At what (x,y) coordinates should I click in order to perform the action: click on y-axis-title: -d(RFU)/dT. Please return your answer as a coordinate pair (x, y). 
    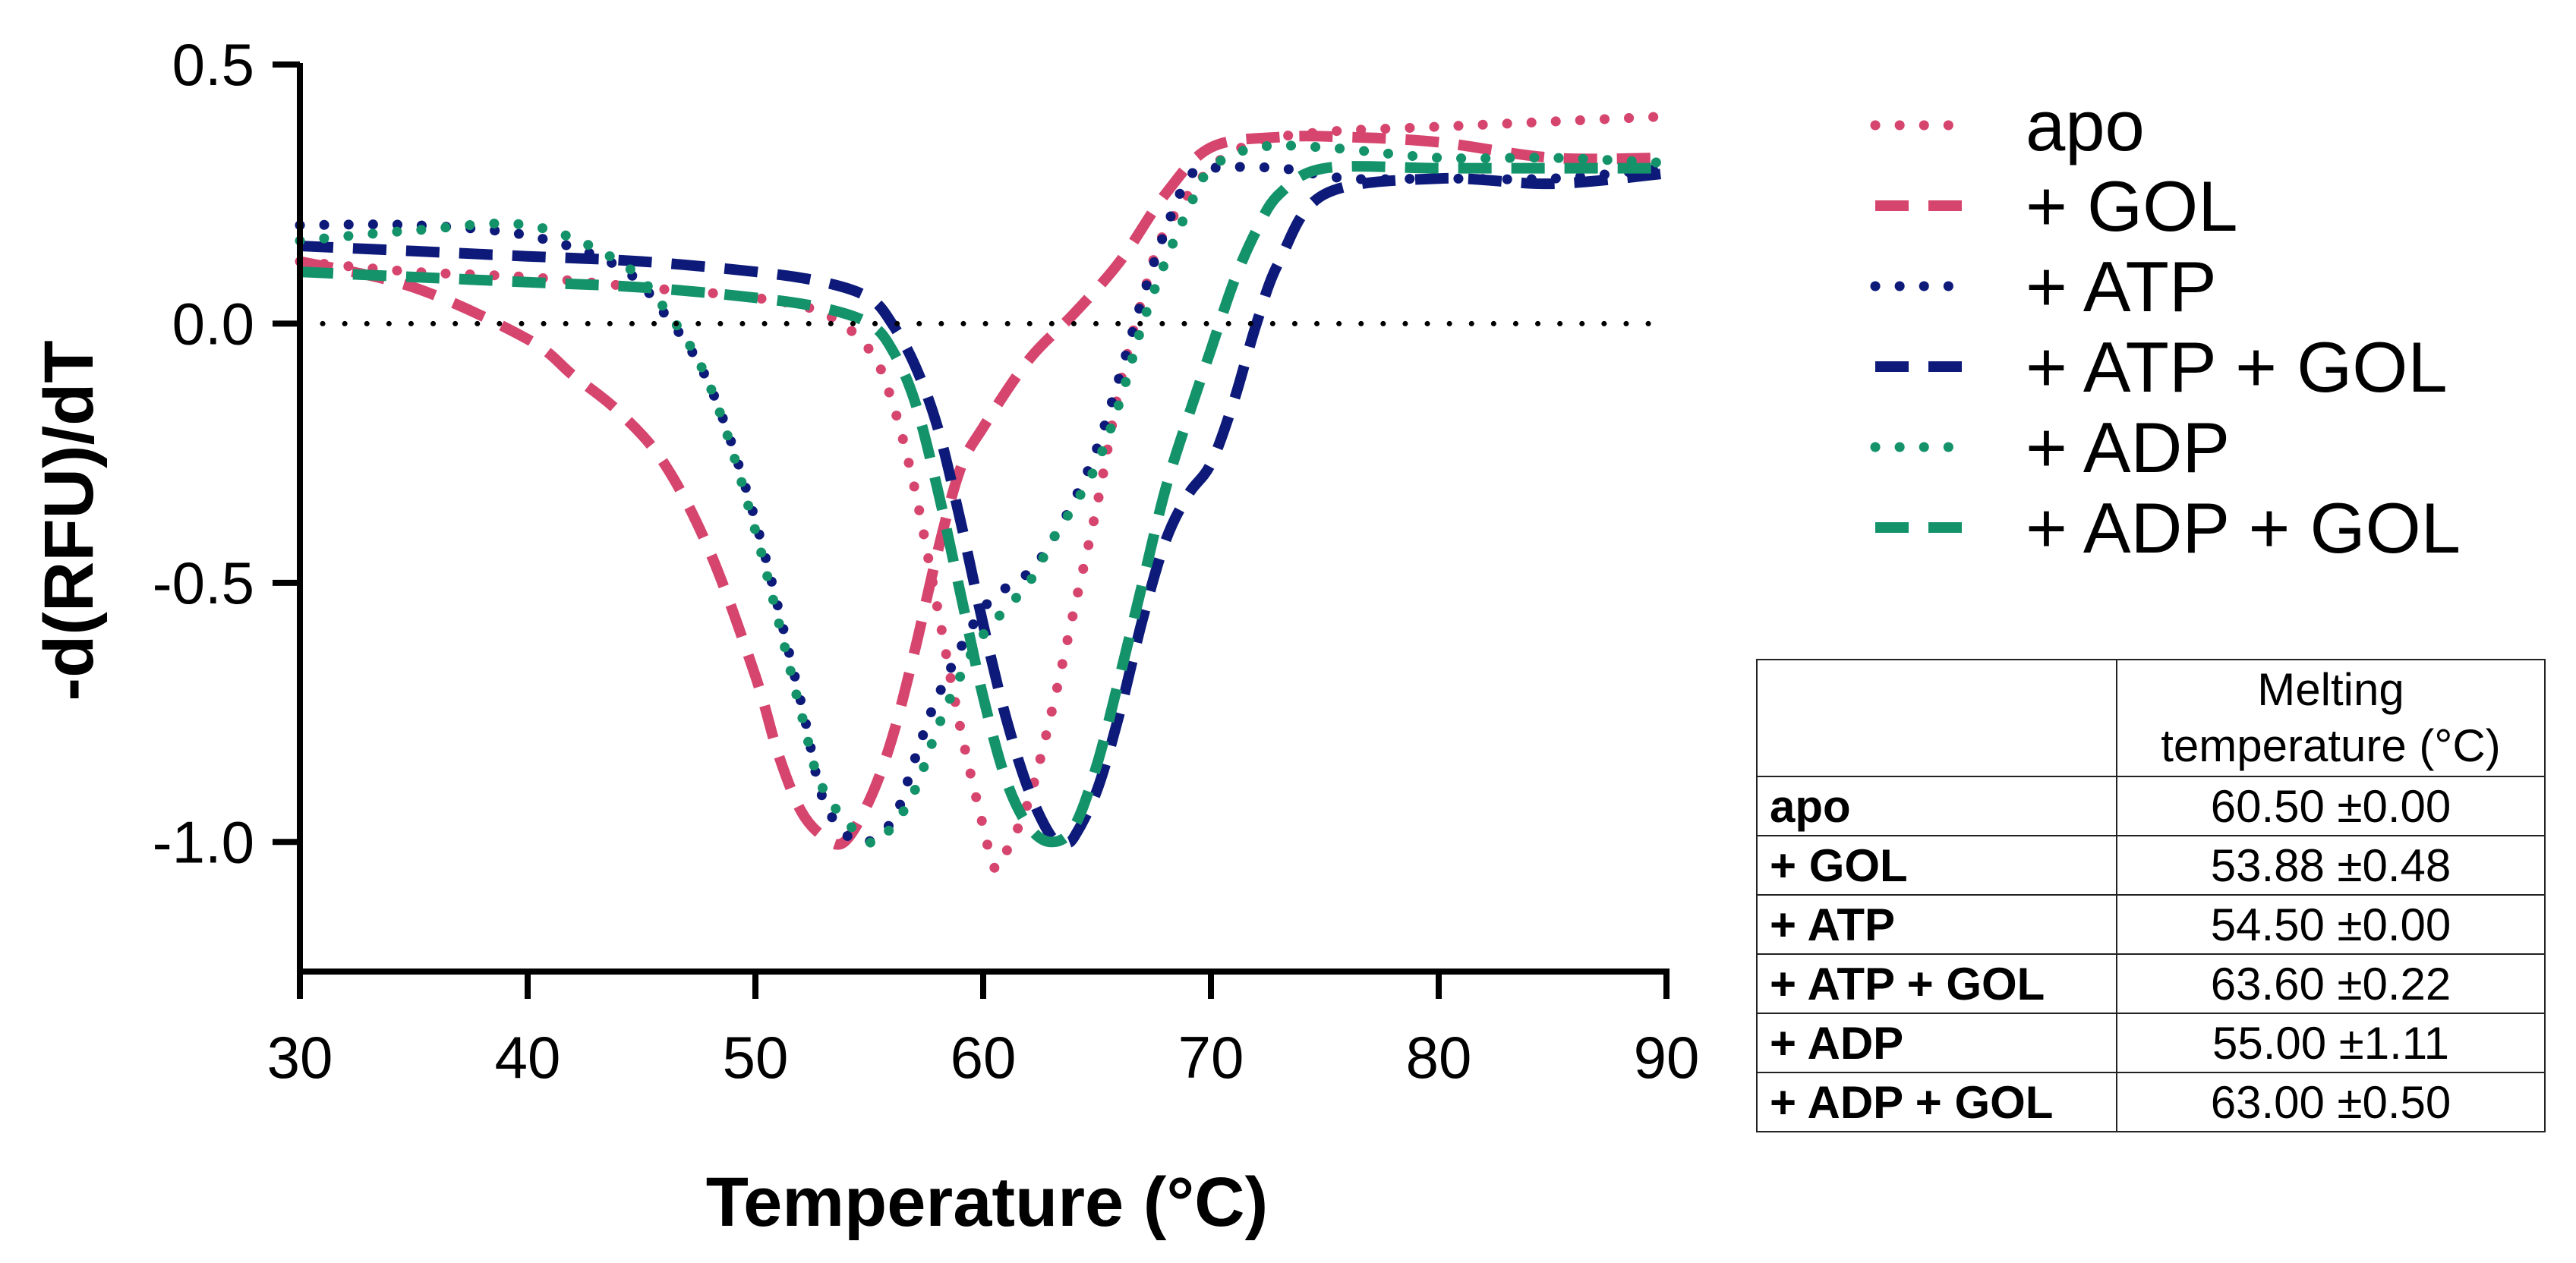
    Looking at the image, I should click on (69, 521).